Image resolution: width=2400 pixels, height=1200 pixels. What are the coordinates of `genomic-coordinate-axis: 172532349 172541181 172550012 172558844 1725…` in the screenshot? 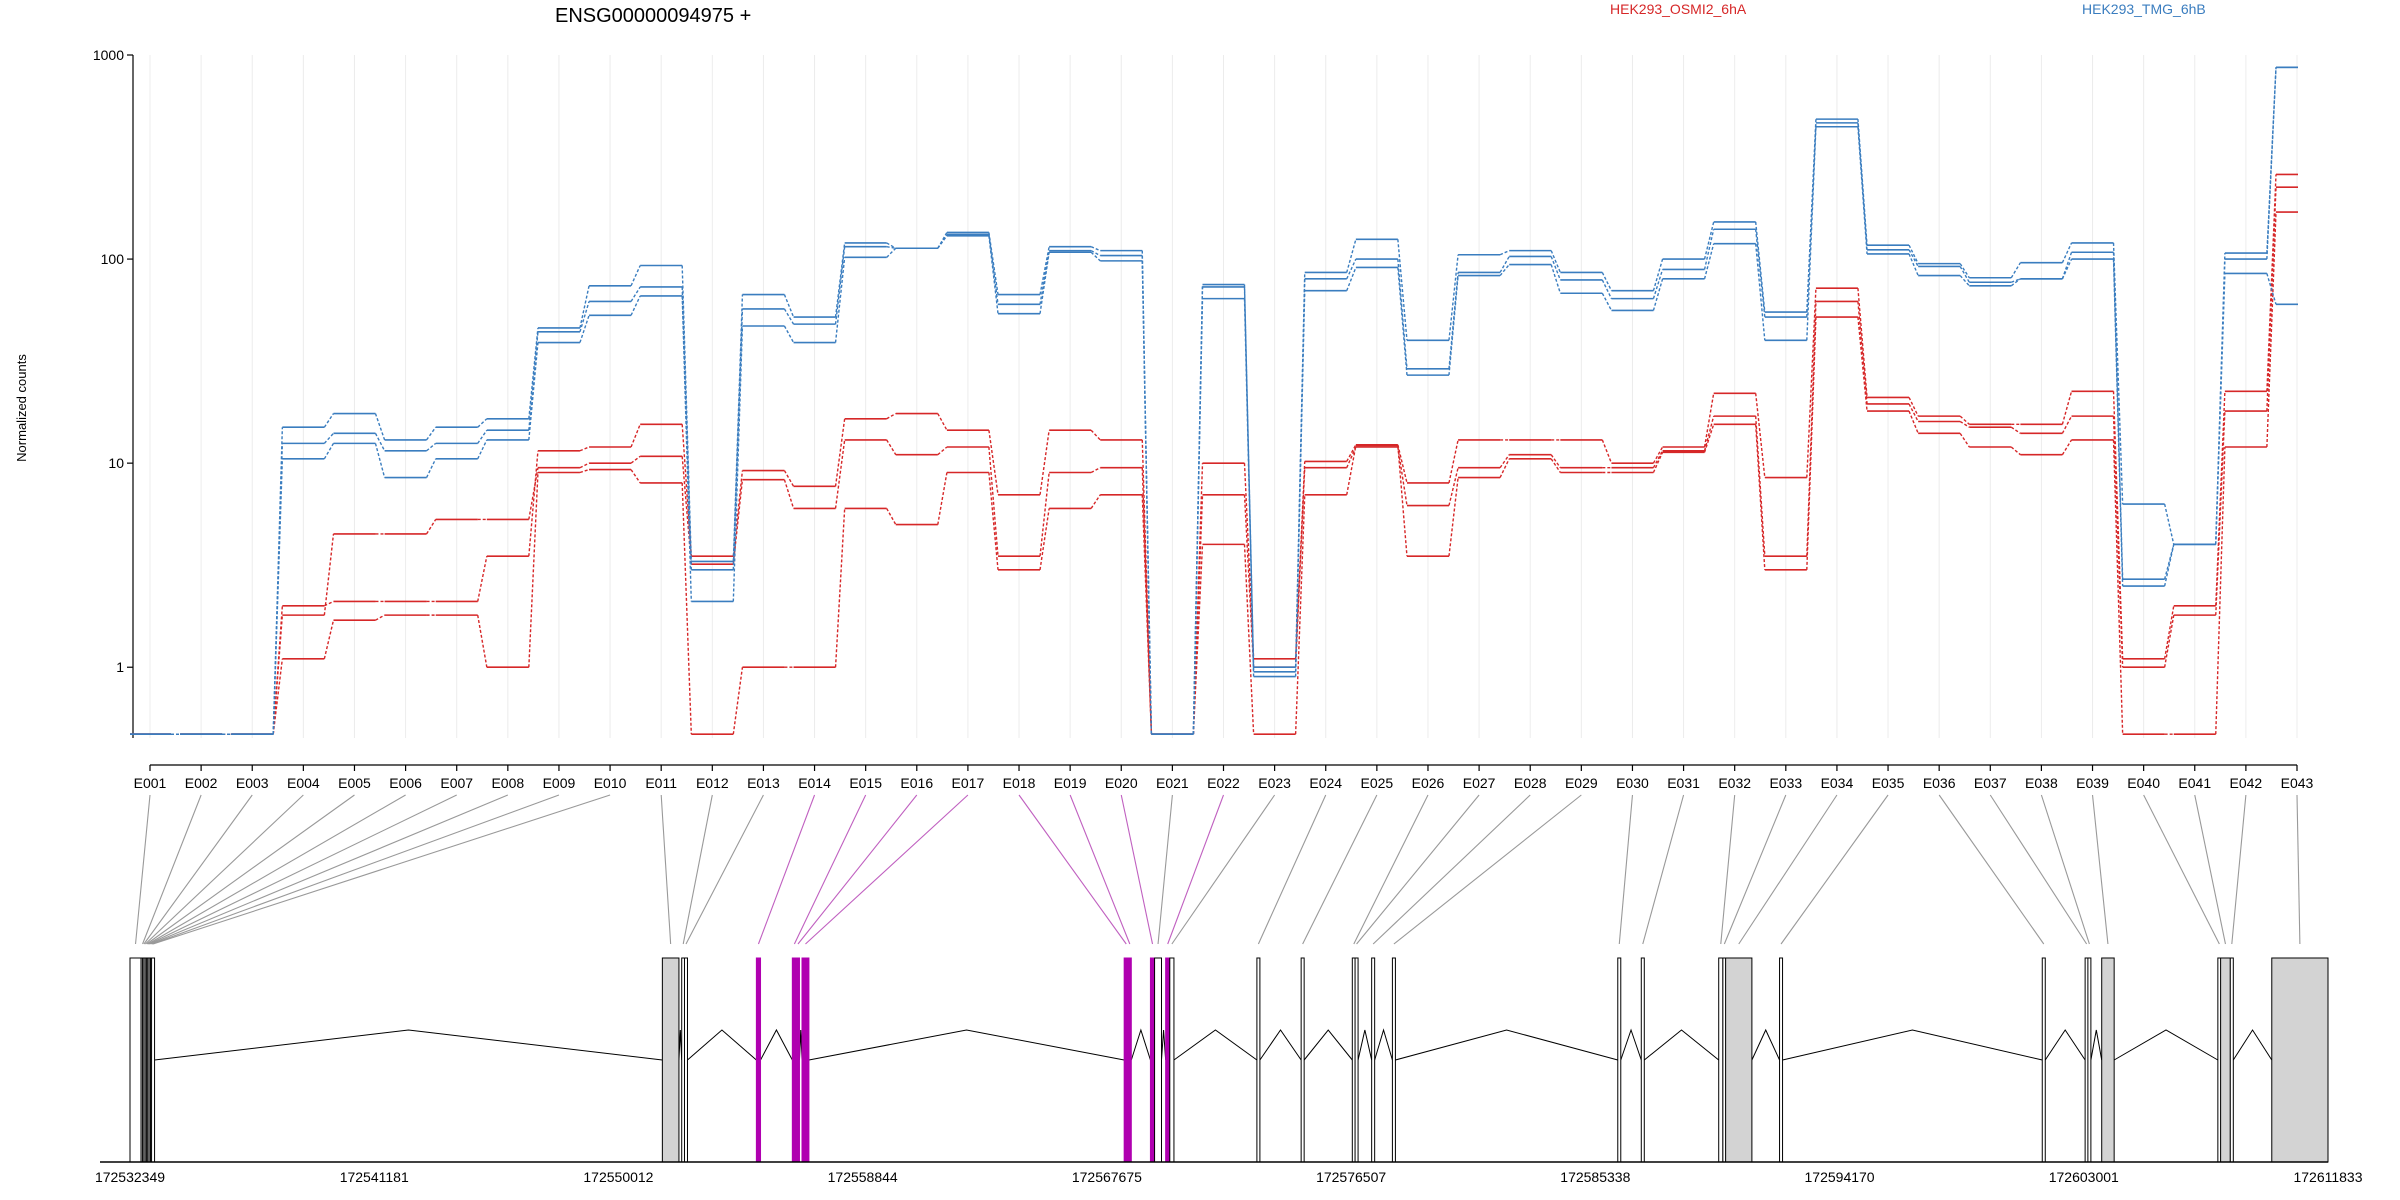 It's located at (1229, 1173).